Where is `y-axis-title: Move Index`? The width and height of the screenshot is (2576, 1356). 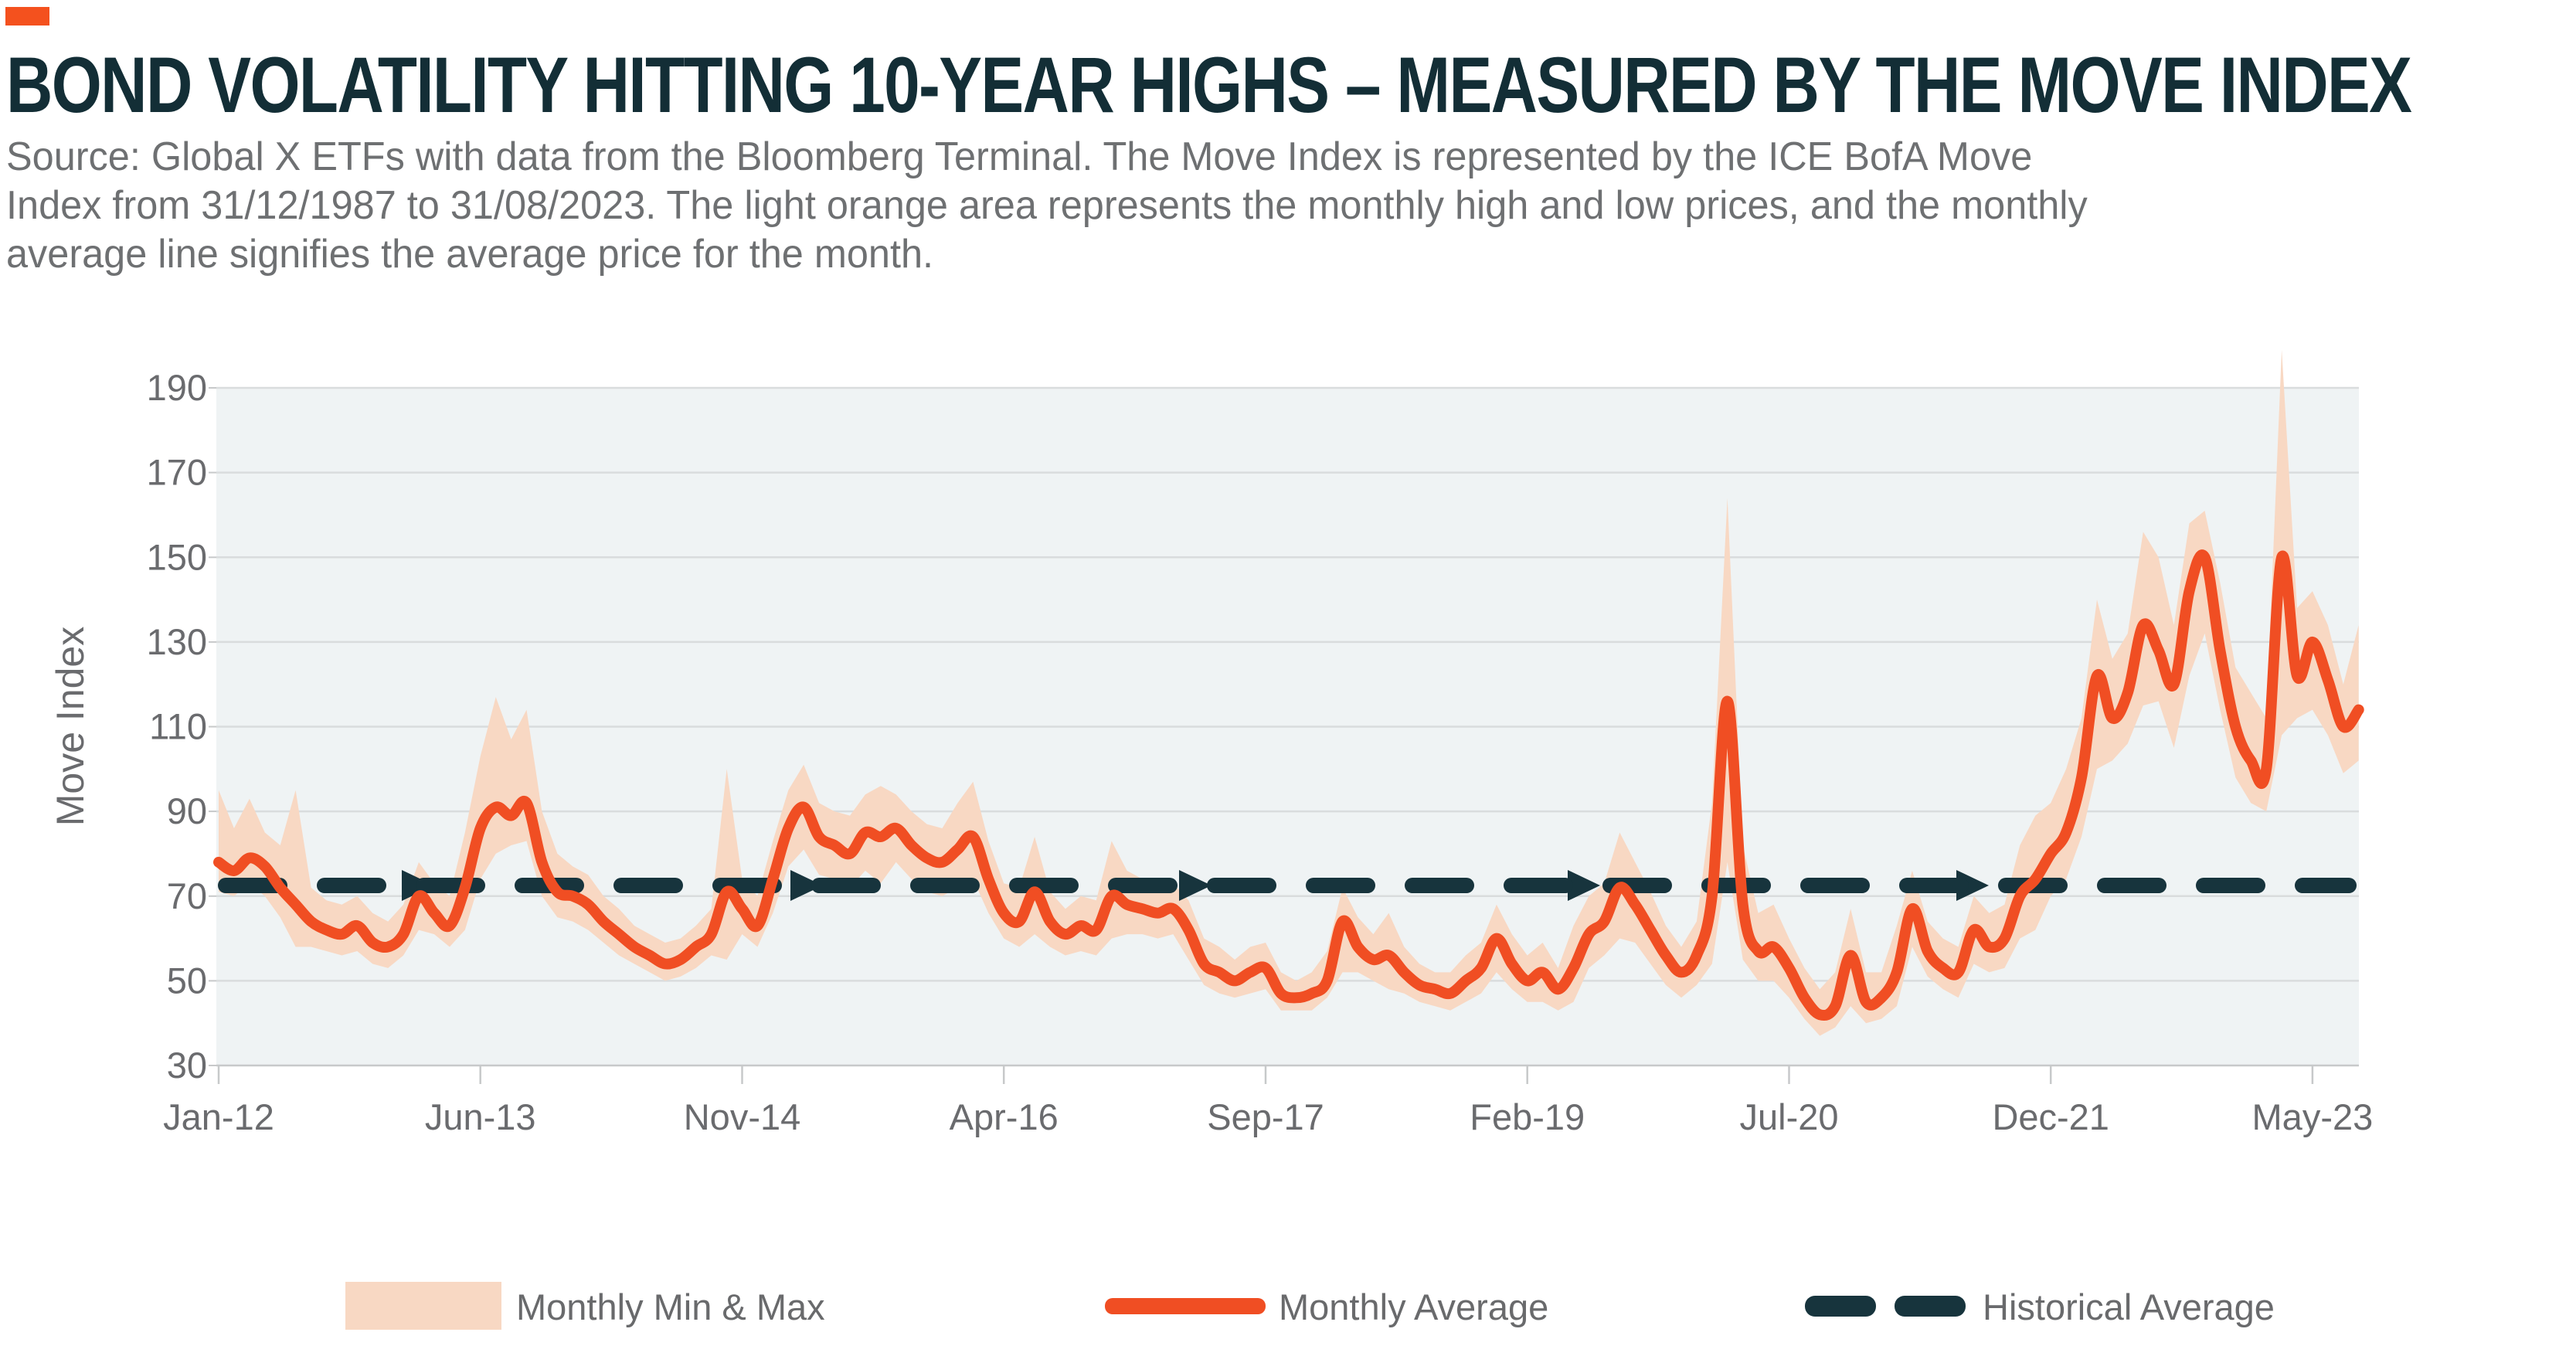
y-axis-title: Move Index is located at coordinates (70, 726).